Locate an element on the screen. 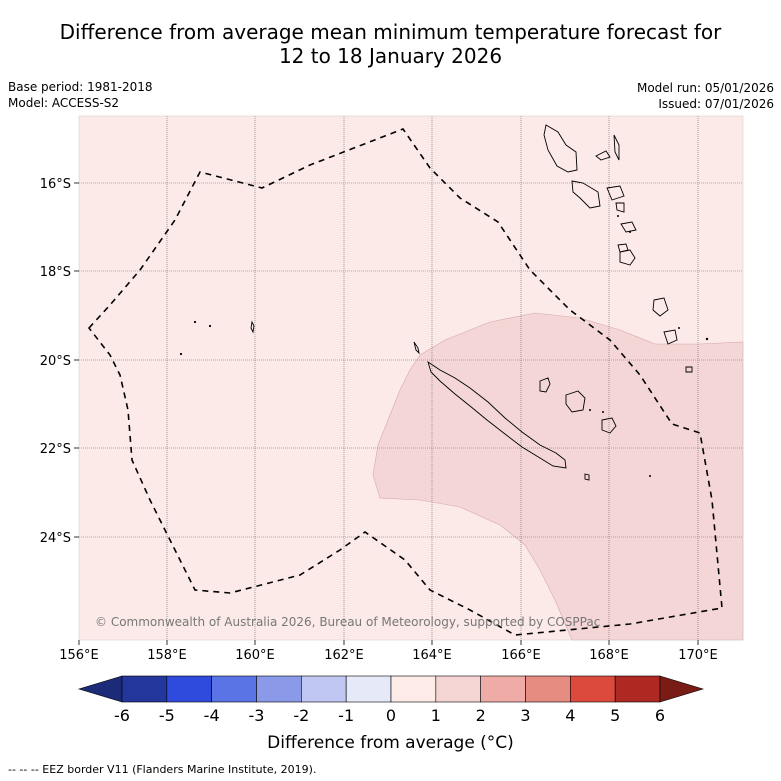 This screenshot has width=781, height=781. vanuatu-espiritu-santo is located at coordinates (560, 148).